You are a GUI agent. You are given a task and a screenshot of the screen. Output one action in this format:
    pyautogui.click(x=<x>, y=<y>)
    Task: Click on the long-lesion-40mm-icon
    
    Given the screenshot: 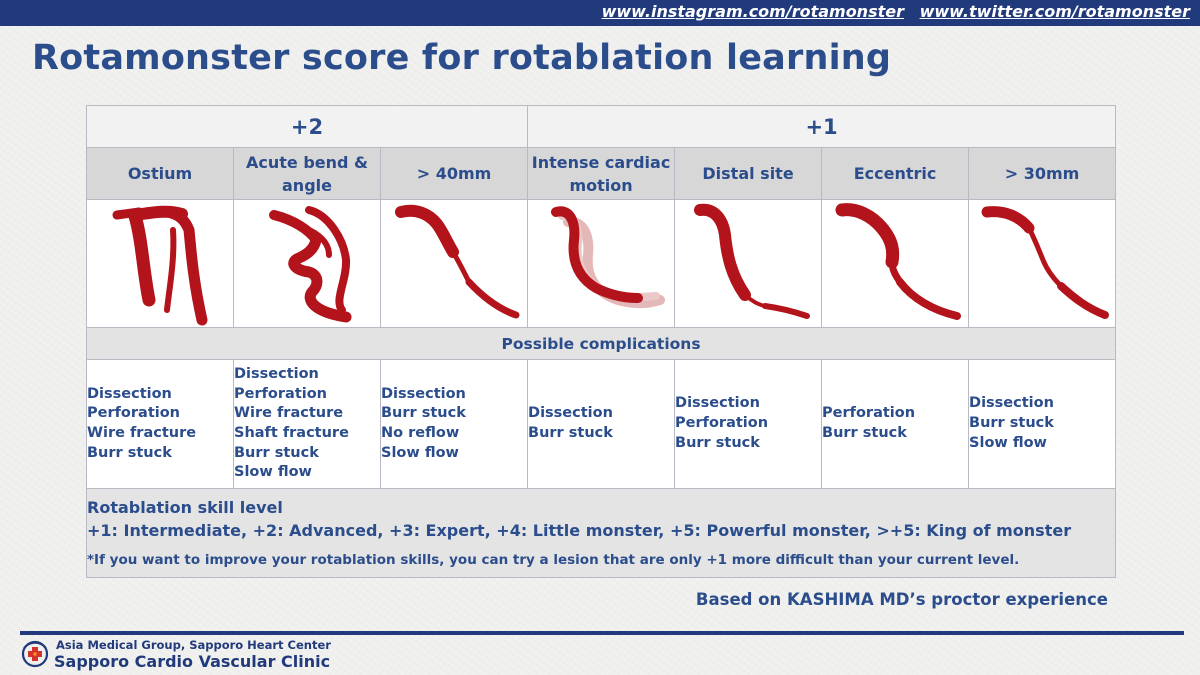 What is the action you would take?
    pyautogui.click(x=457, y=261)
    